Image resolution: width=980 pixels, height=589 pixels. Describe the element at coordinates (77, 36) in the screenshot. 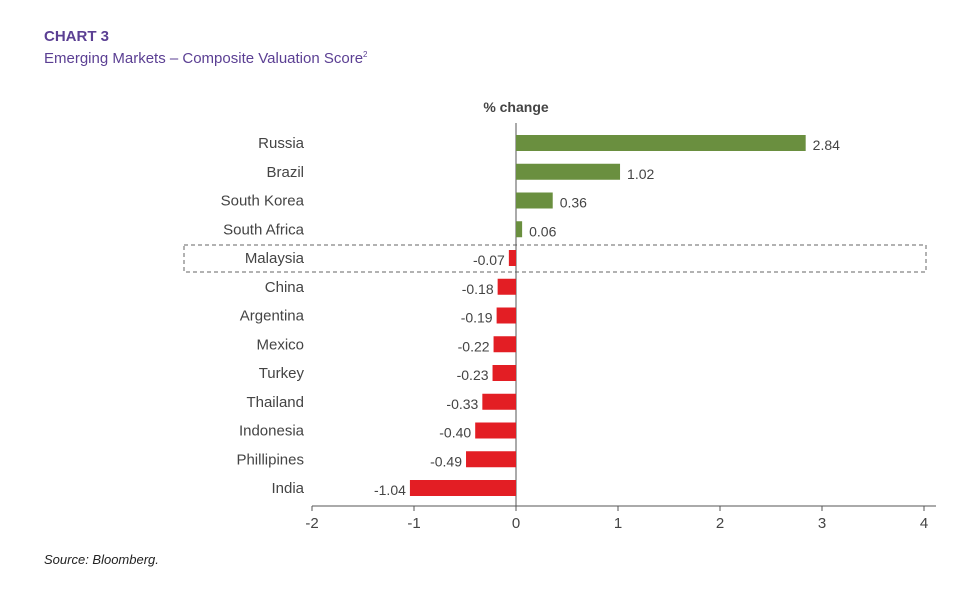

I see `chart-number: CHART 3` at that location.